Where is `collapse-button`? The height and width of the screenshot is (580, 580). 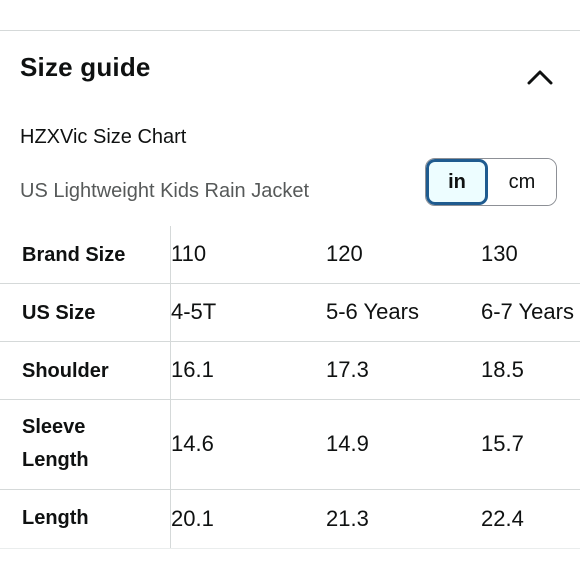
collapse-button is located at coordinates (540, 77).